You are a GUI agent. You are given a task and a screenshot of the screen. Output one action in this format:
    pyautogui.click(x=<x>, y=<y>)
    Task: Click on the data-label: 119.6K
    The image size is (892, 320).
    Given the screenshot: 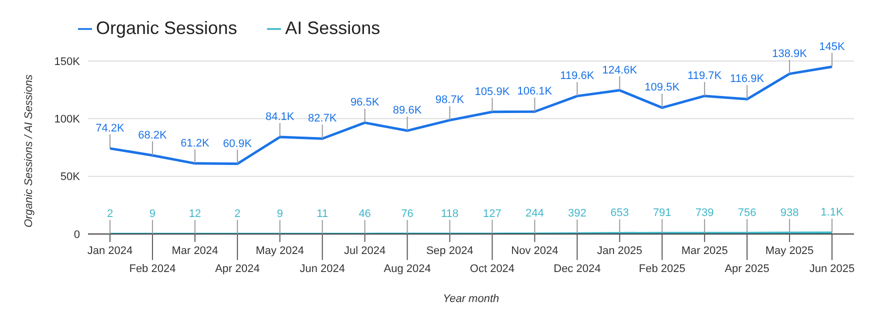 What is the action you would take?
    pyautogui.click(x=577, y=76)
    